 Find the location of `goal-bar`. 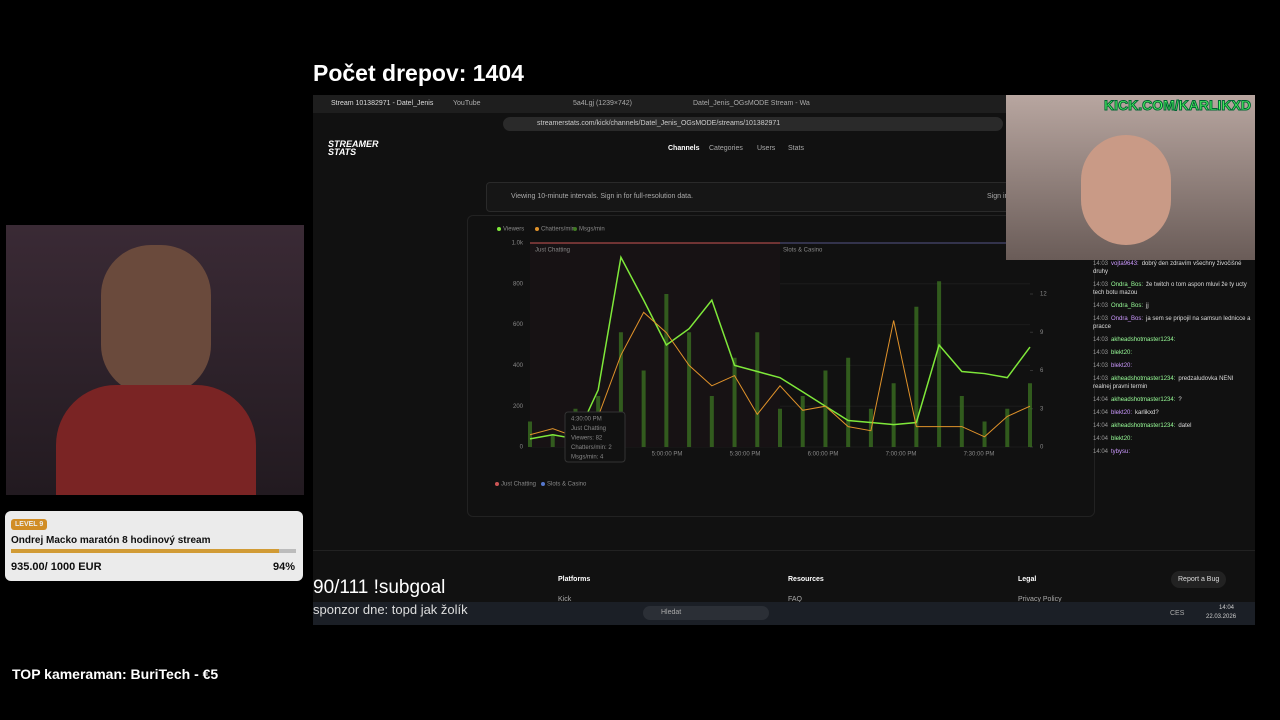

goal-bar is located at coordinates (145, 551).